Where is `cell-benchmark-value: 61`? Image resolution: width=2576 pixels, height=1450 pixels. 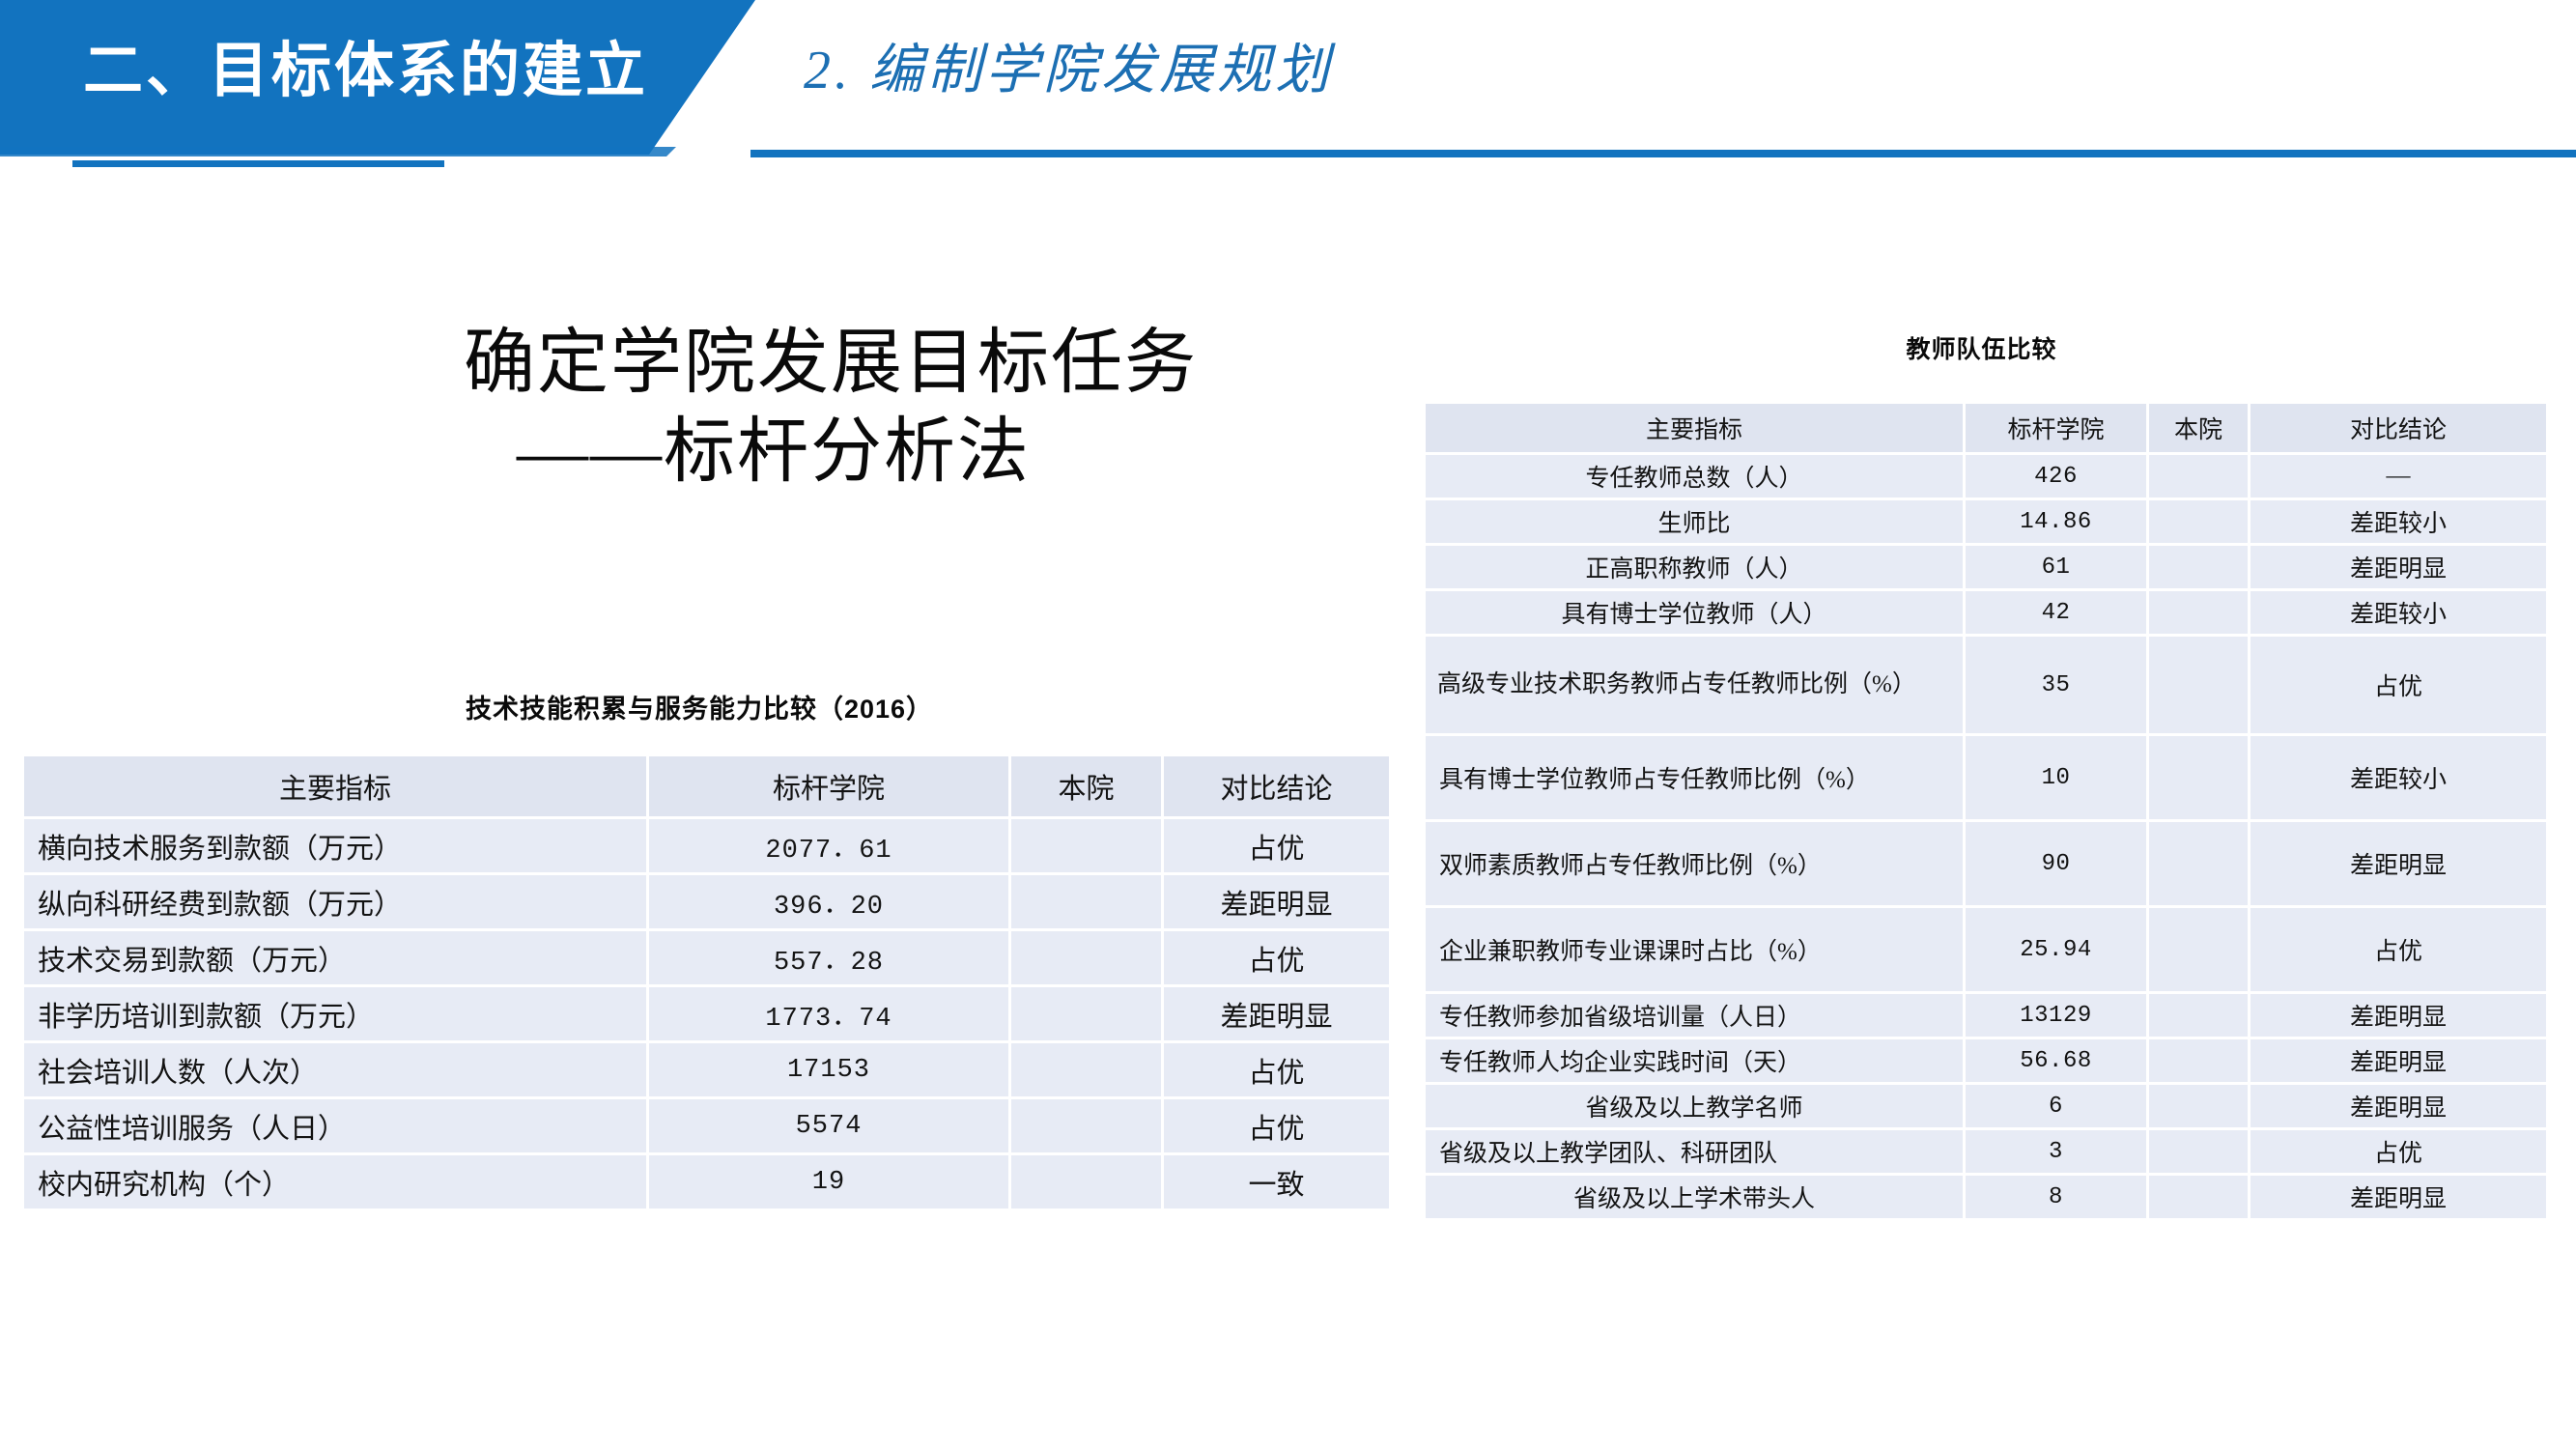
cell-benchmark-value: 61 is located at coordinates (2056, 567).